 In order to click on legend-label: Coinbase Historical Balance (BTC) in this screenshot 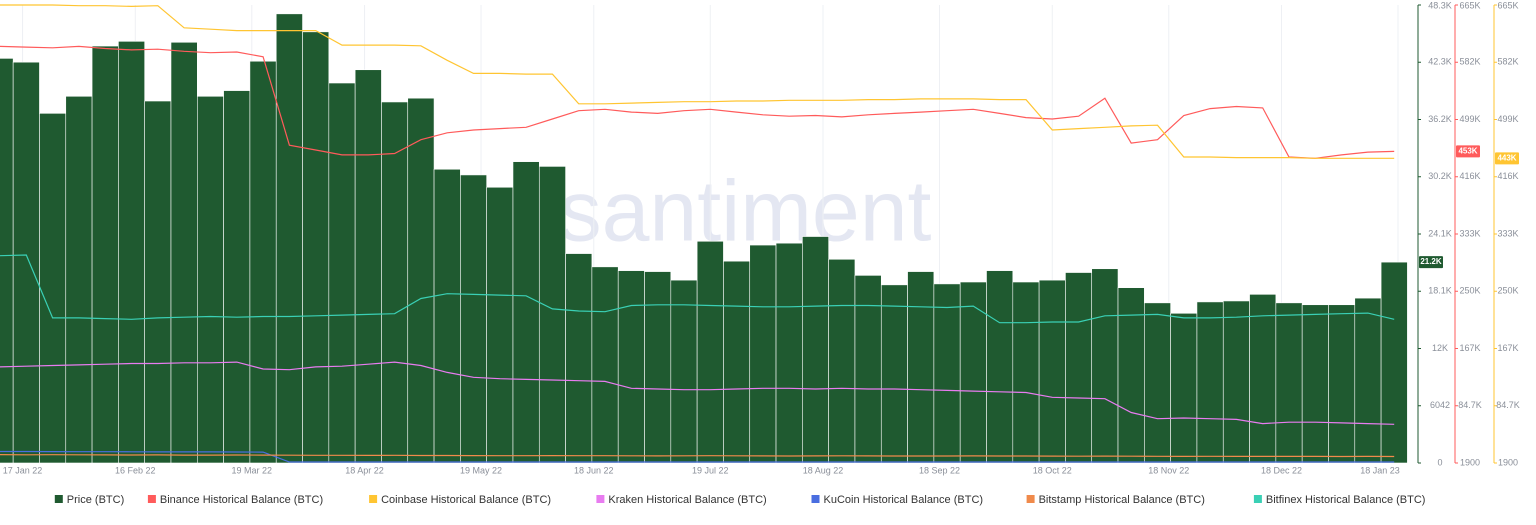, I will do `click(466, 500)`.